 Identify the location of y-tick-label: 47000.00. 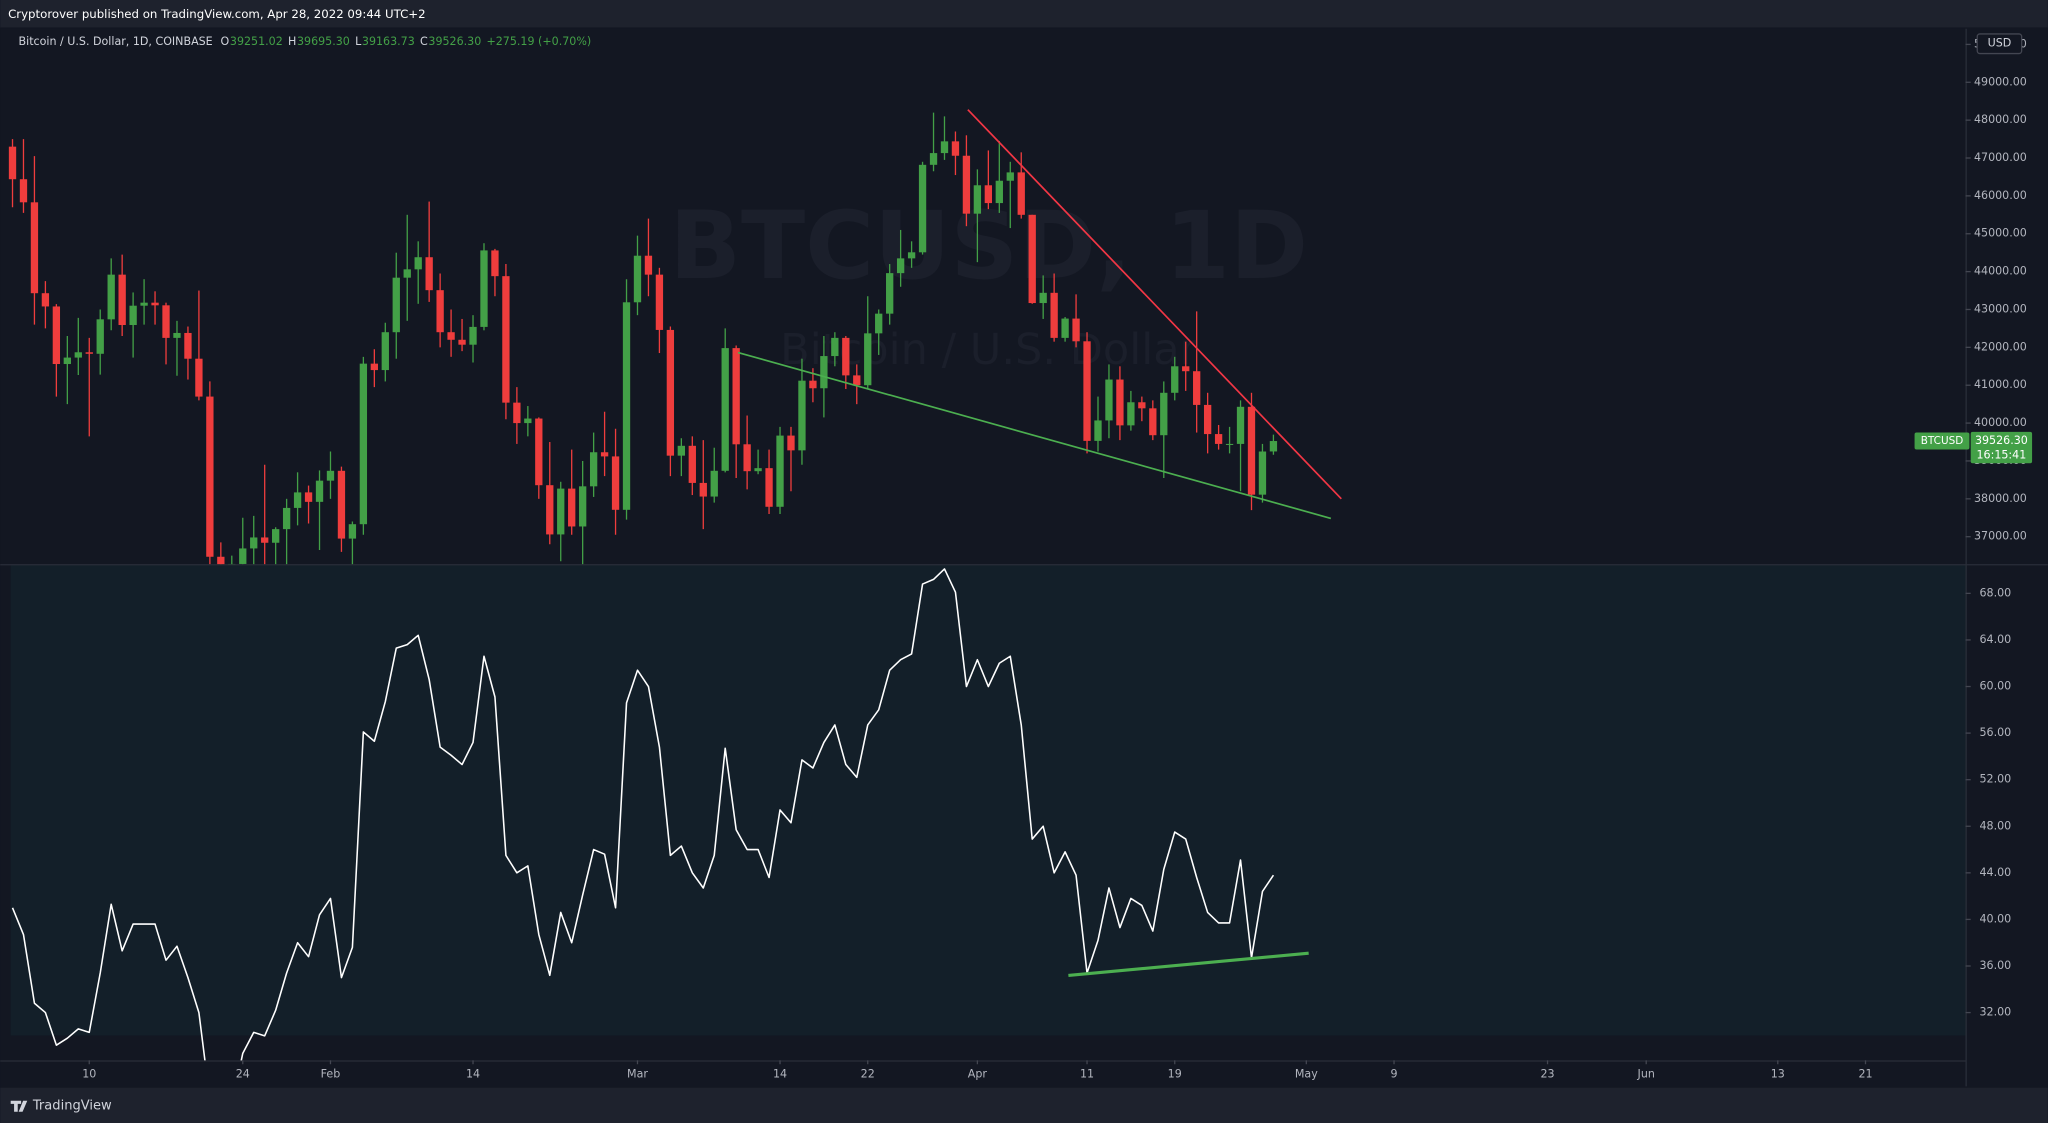
(2000, 157).